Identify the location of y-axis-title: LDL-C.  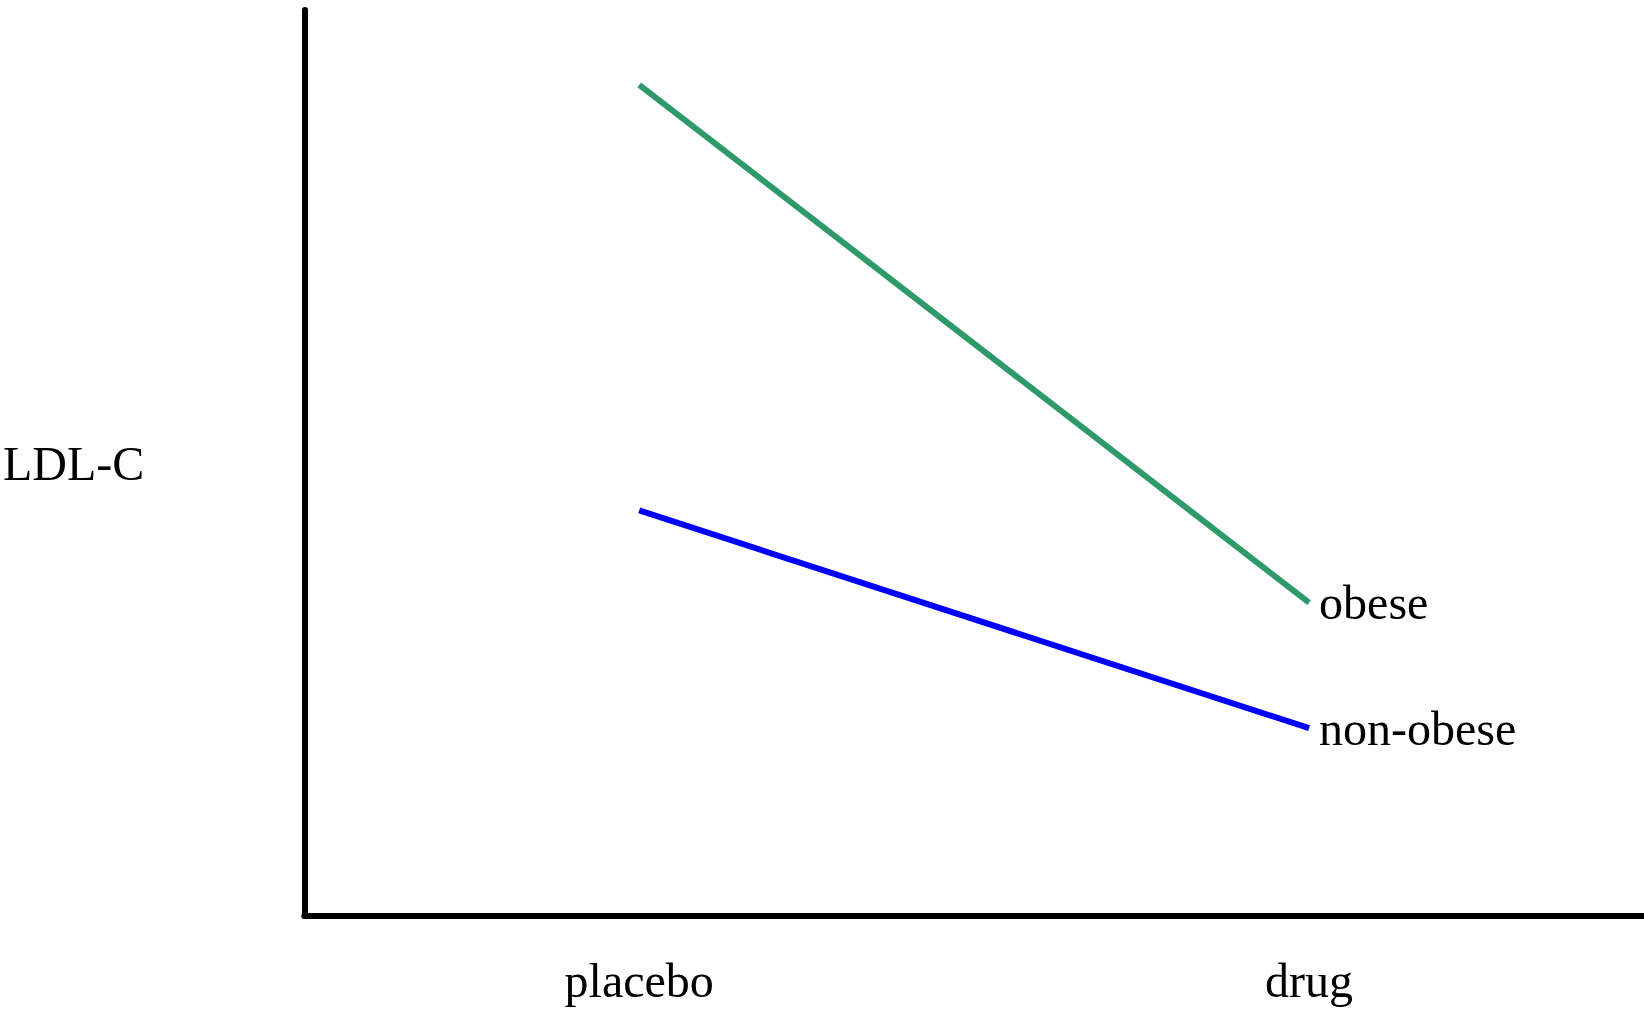
(73, 463).